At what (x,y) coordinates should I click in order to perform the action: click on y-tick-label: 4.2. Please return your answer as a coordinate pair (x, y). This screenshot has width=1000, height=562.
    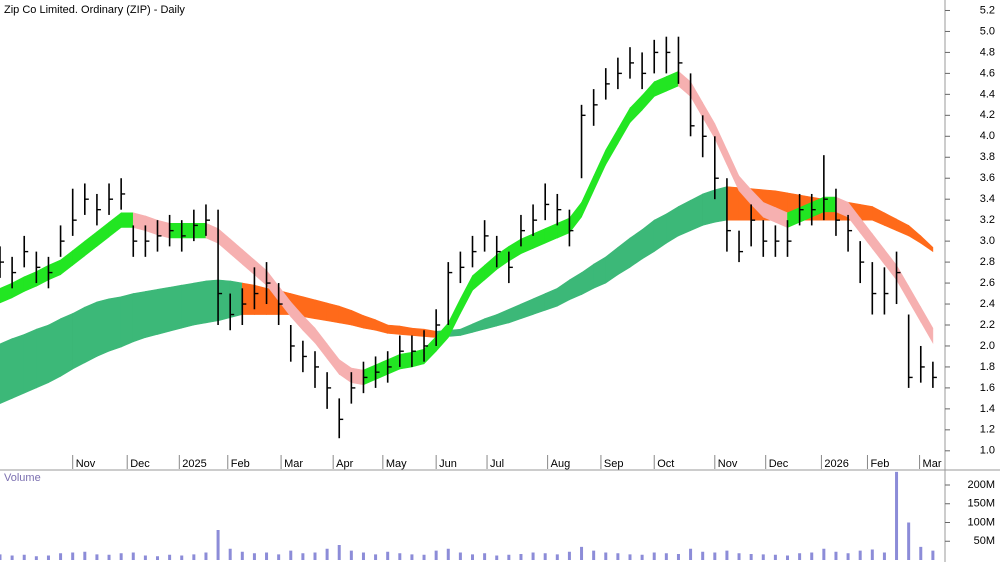
    Looking at the image, I should click on (987, 115).